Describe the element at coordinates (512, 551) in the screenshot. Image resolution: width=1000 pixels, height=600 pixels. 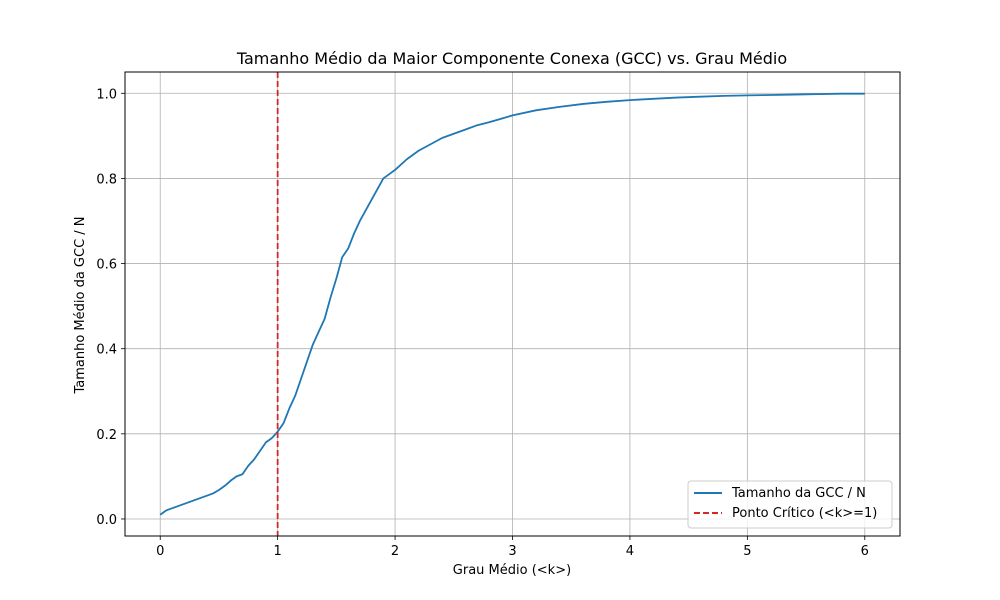
I see `x-tick-label-3: 3` at that location.